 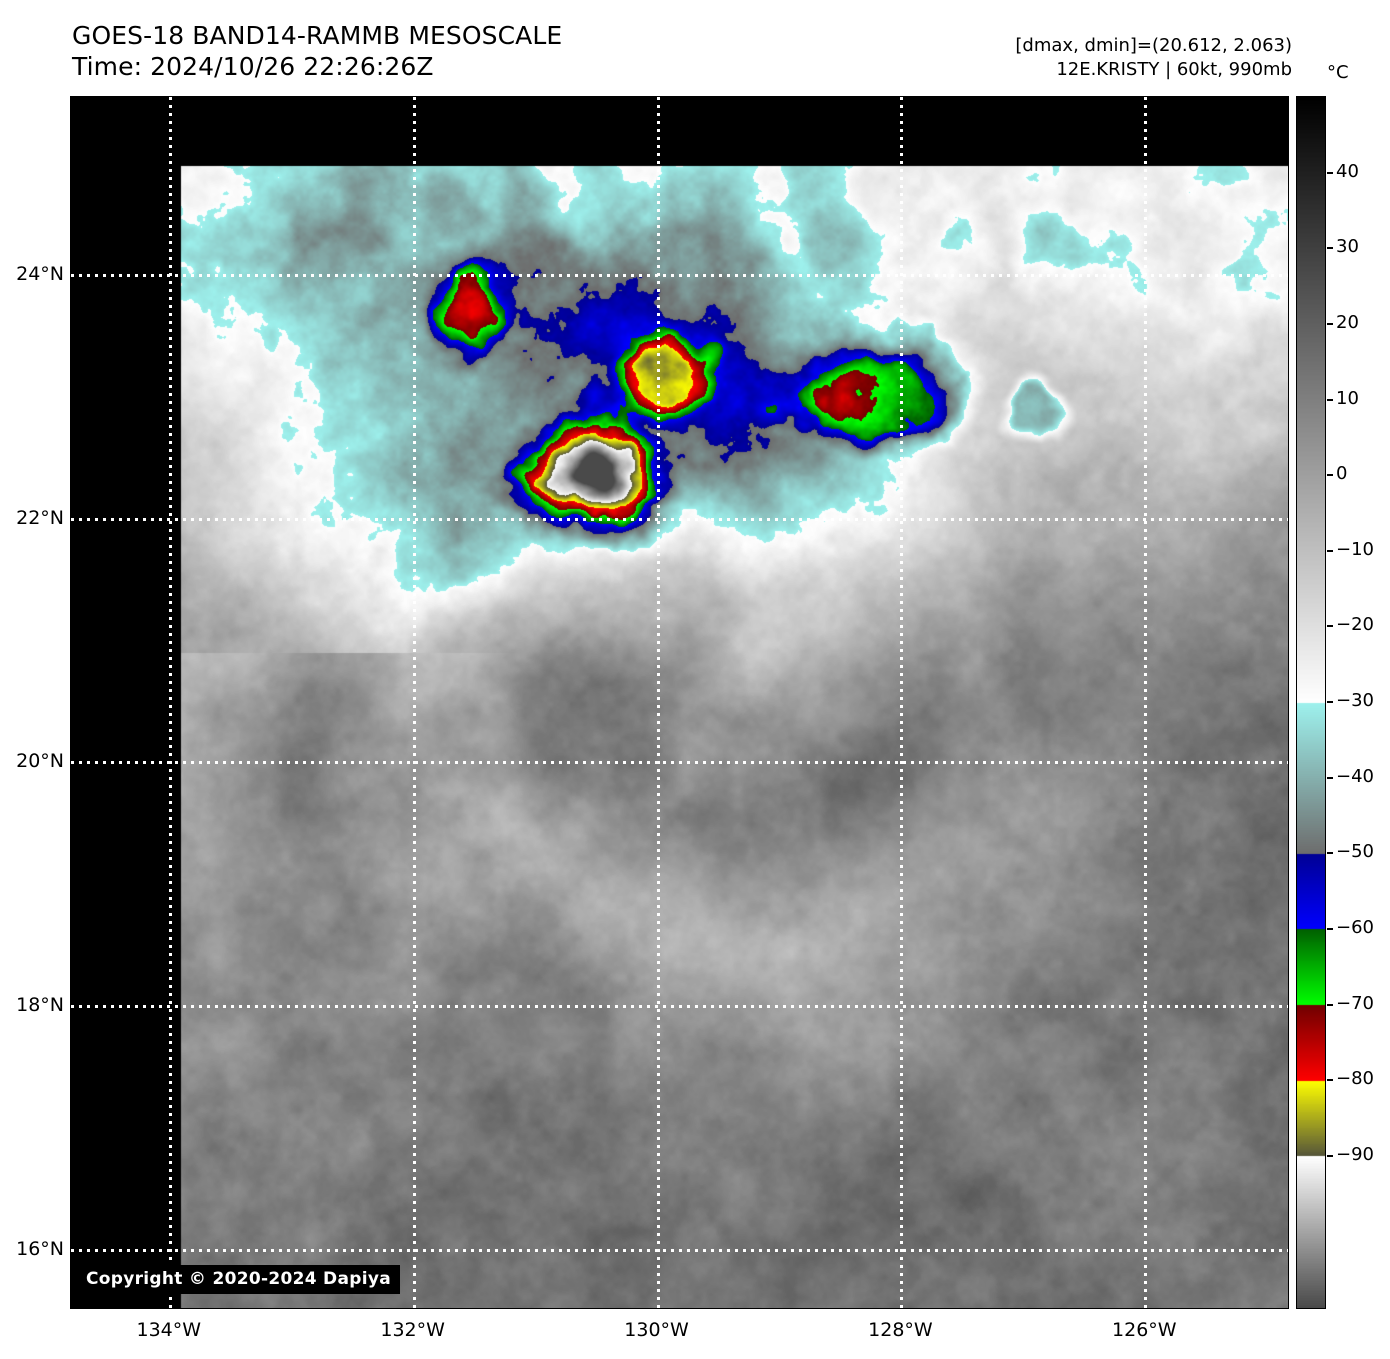 I want to click on storm-info-text: 12E.KRISTY | 60kt, 990mb, so click(x=1174, y=69).